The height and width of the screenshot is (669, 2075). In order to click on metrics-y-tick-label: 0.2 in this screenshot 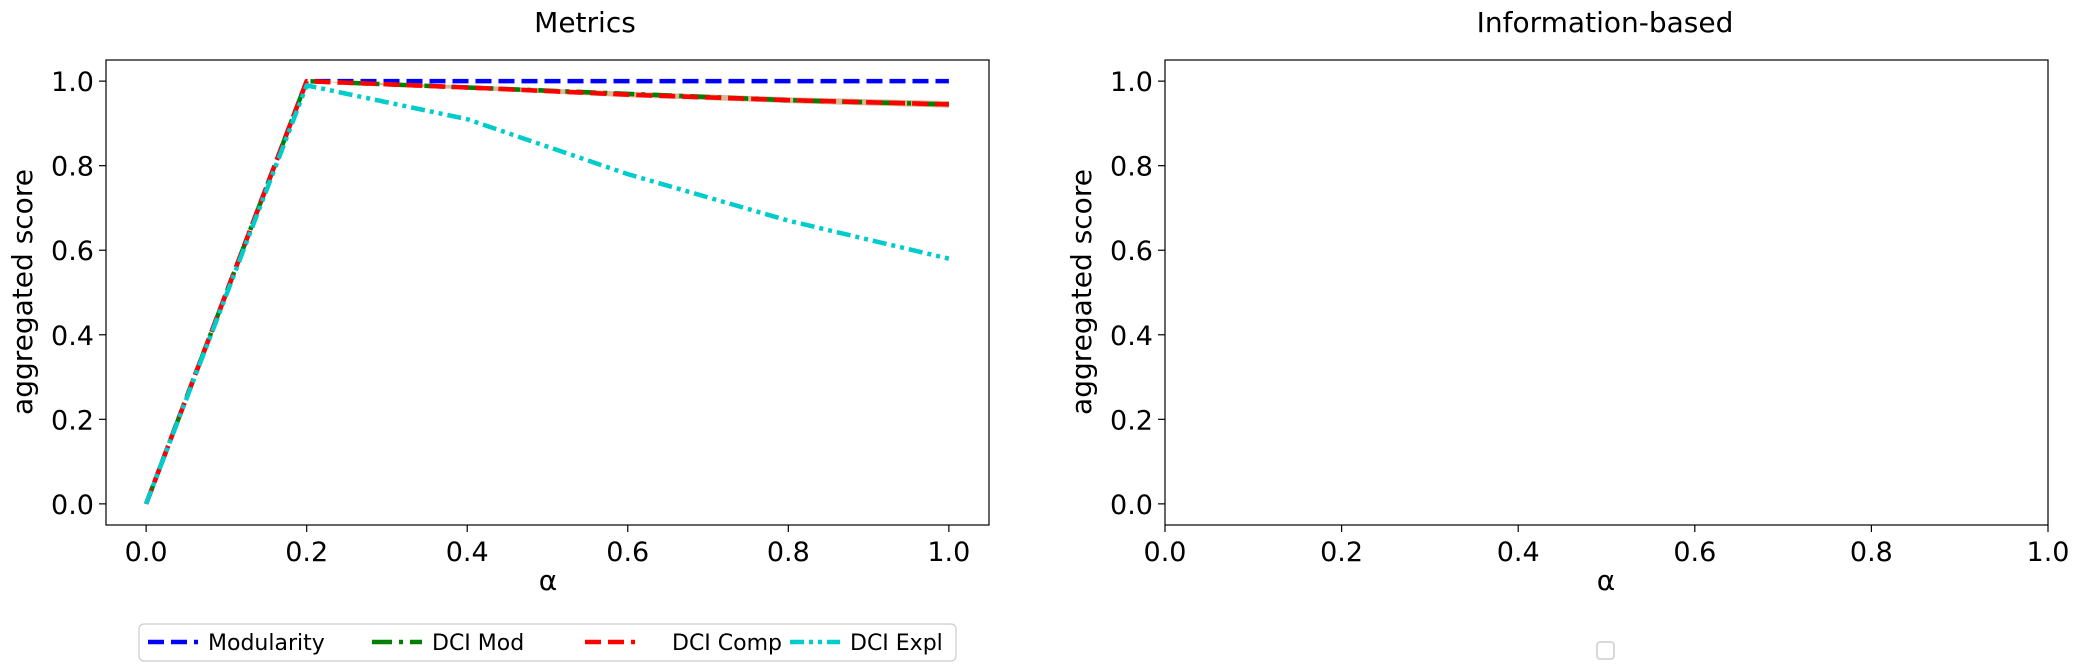, I will do `click(72, 420)`.